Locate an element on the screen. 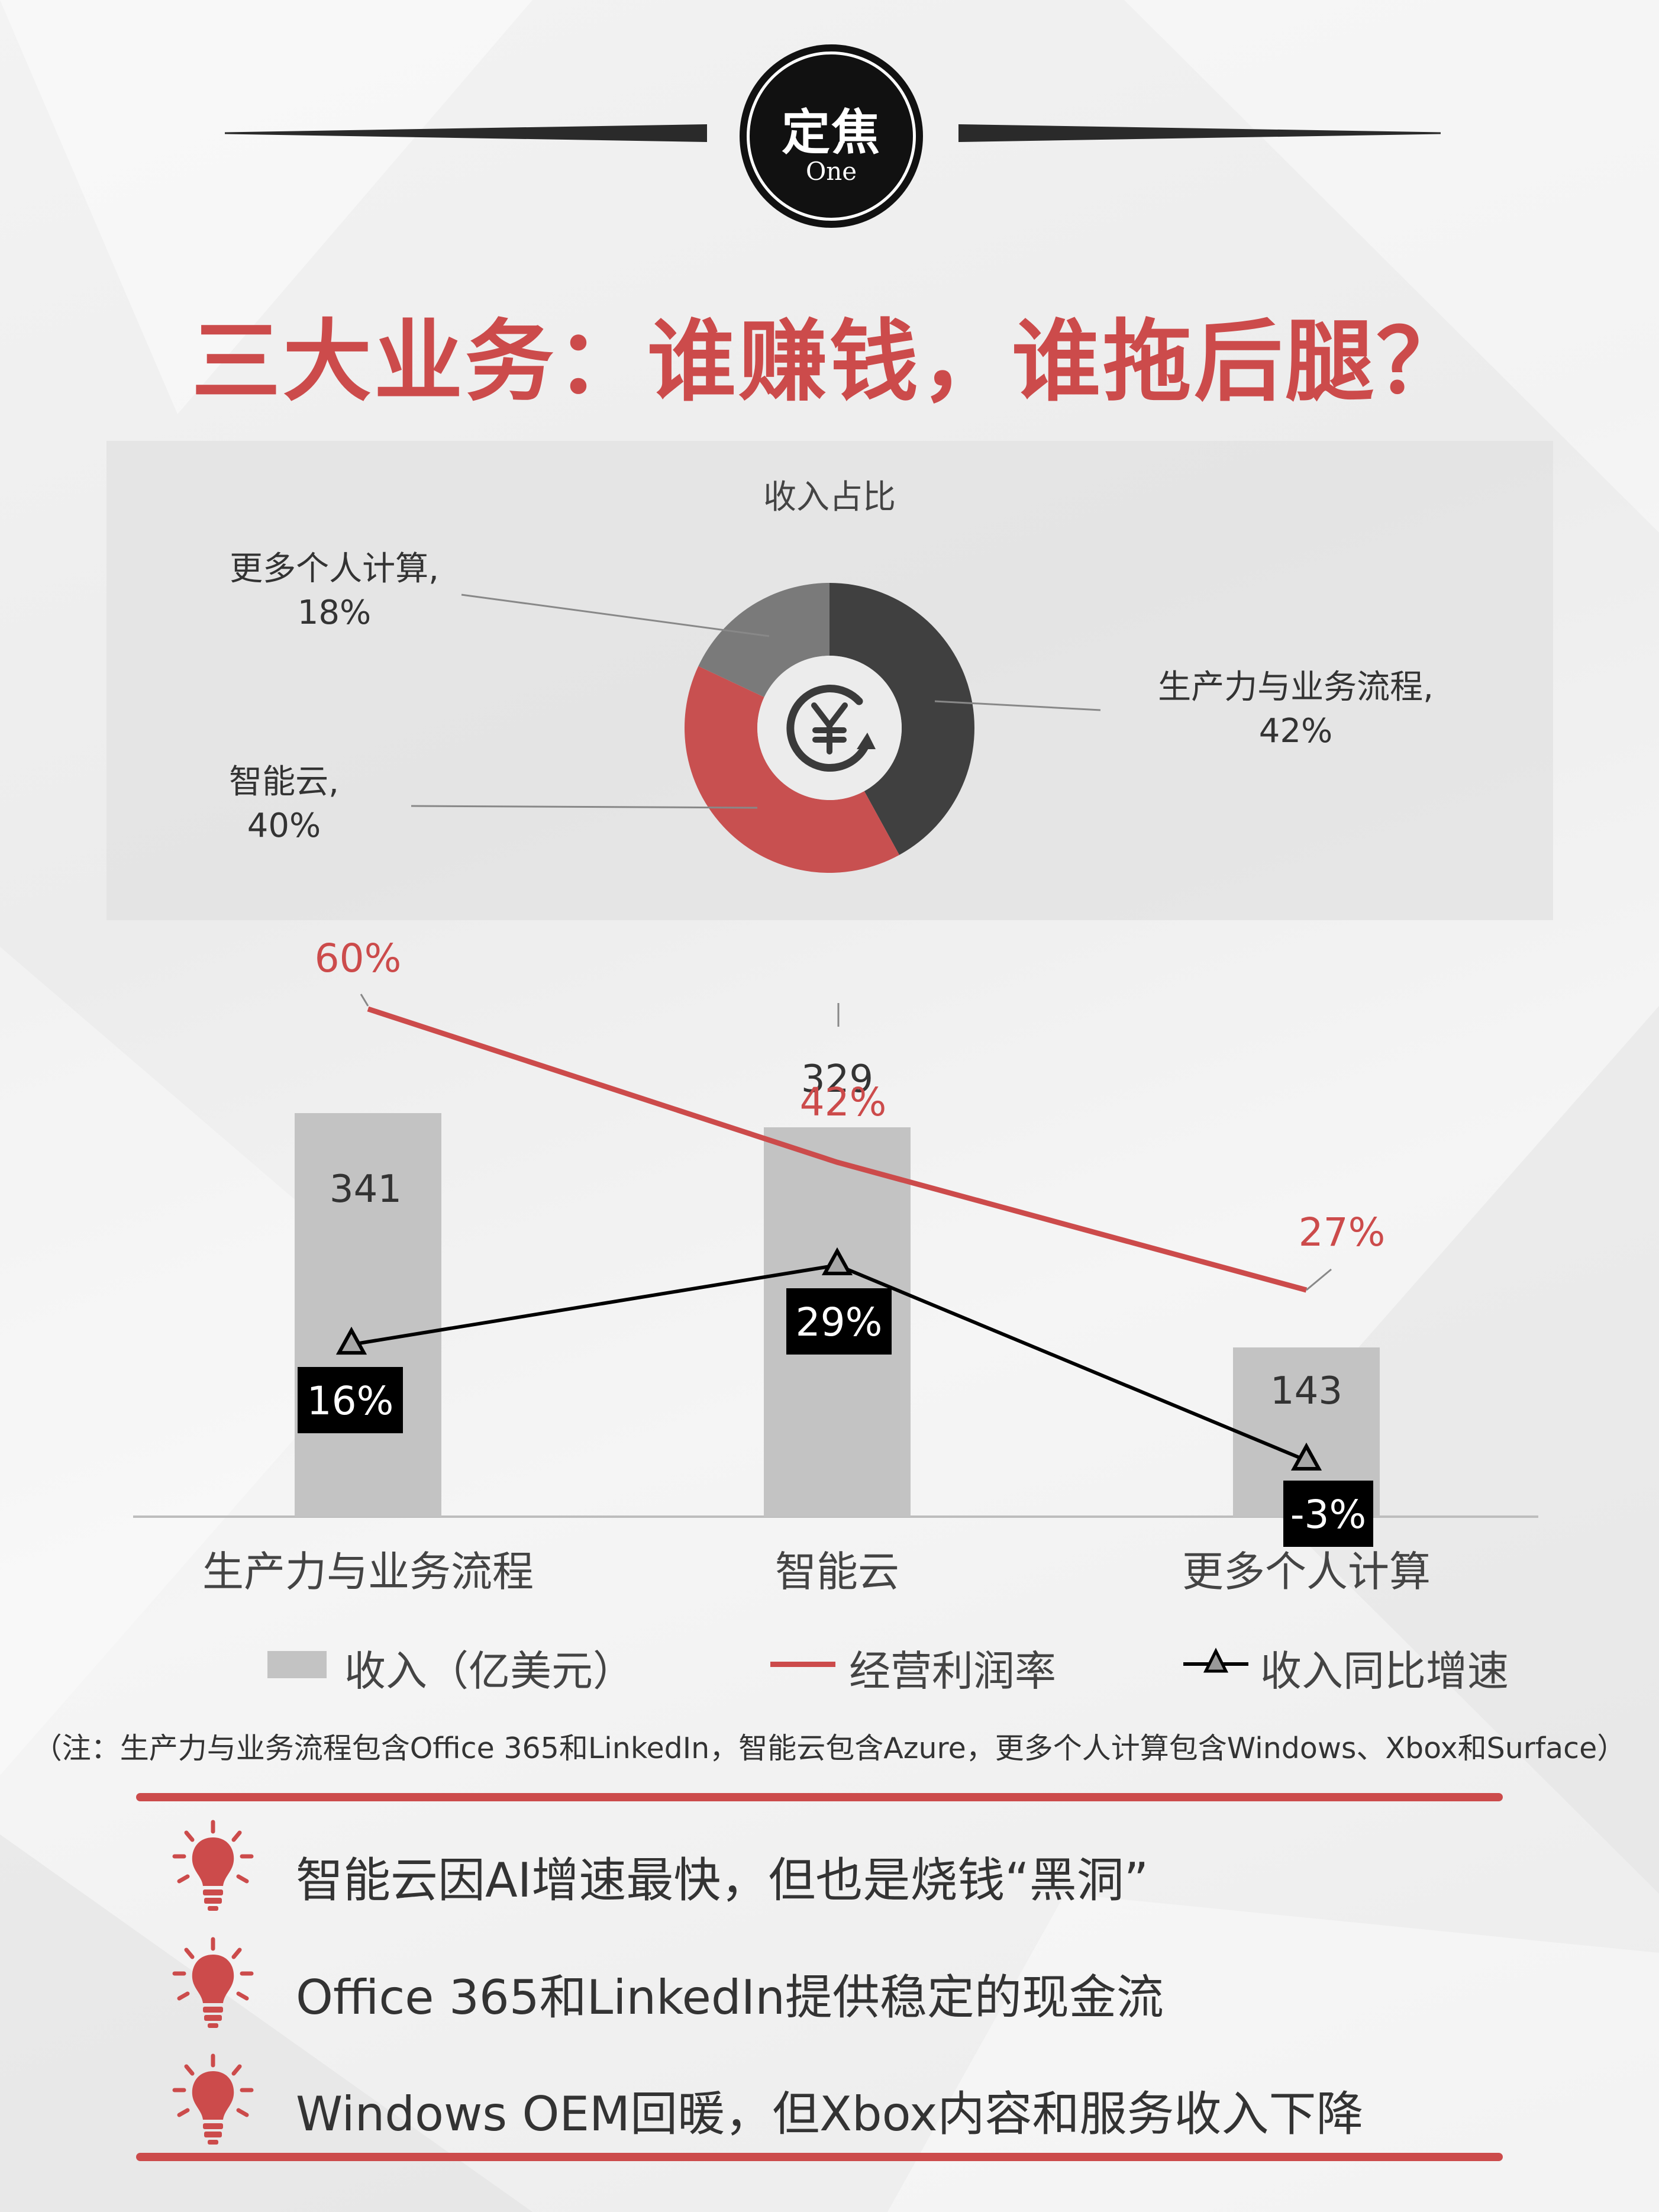 The width and height of the screenshot is (1659, 2212). legend-label-growth: 收入同比增速 is located at coordinates (1384, 1671).